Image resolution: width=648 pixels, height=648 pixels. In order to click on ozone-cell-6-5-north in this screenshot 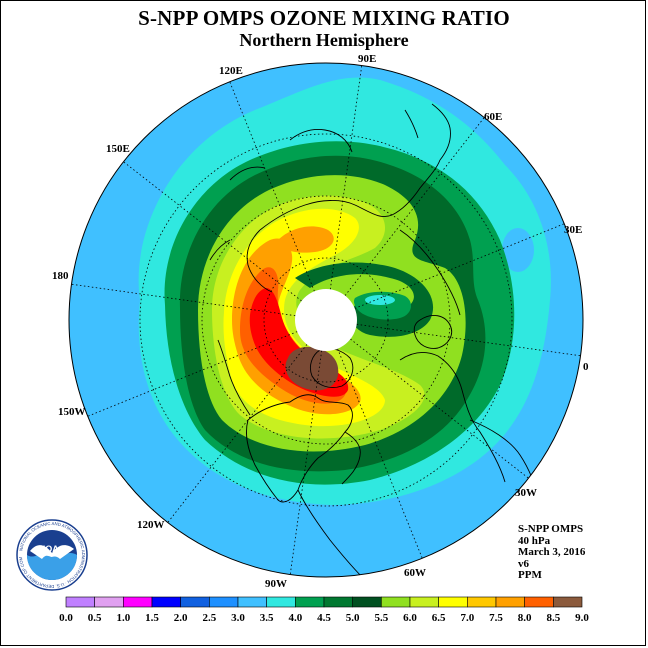, I will do `click(306, 239)`.